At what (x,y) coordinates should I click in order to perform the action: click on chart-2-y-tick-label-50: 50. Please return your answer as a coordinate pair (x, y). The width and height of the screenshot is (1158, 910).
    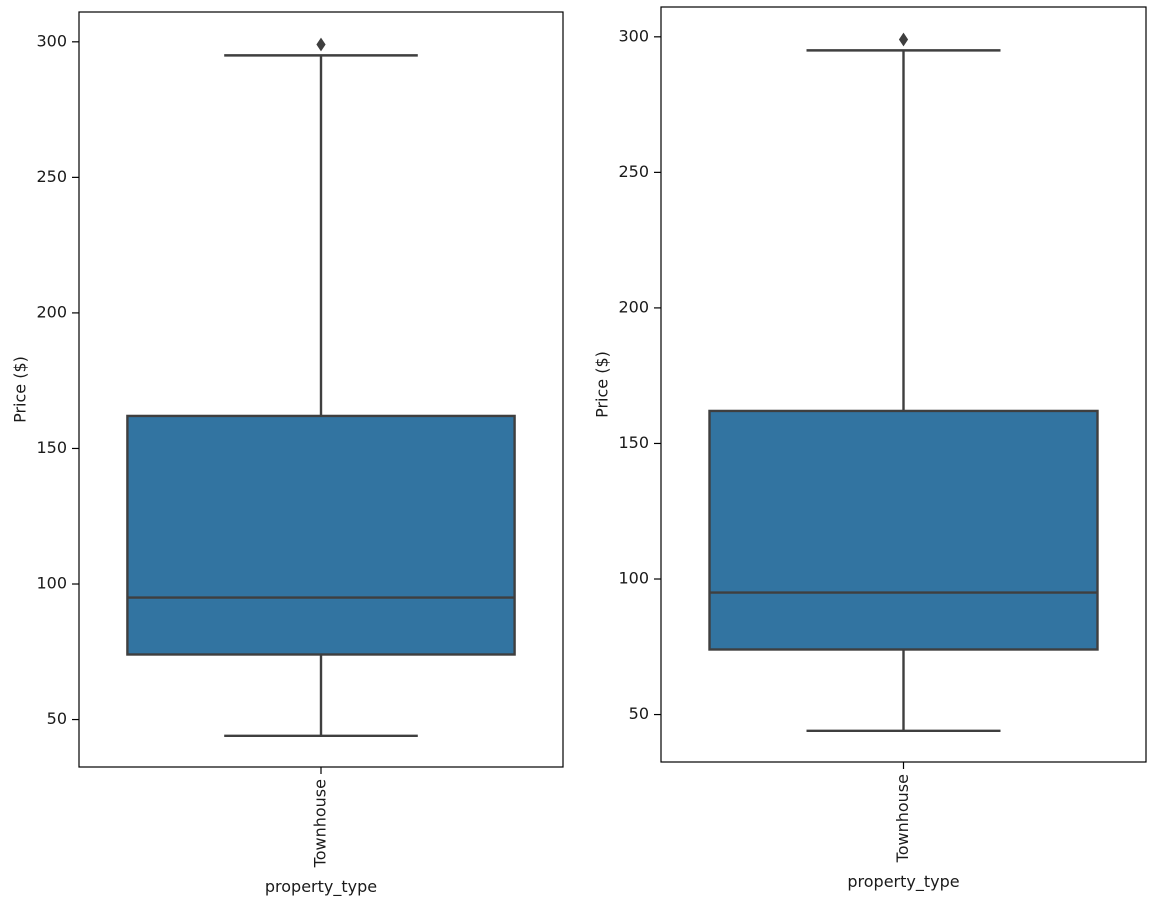
    Looking at the image, I should click on (639, 713).